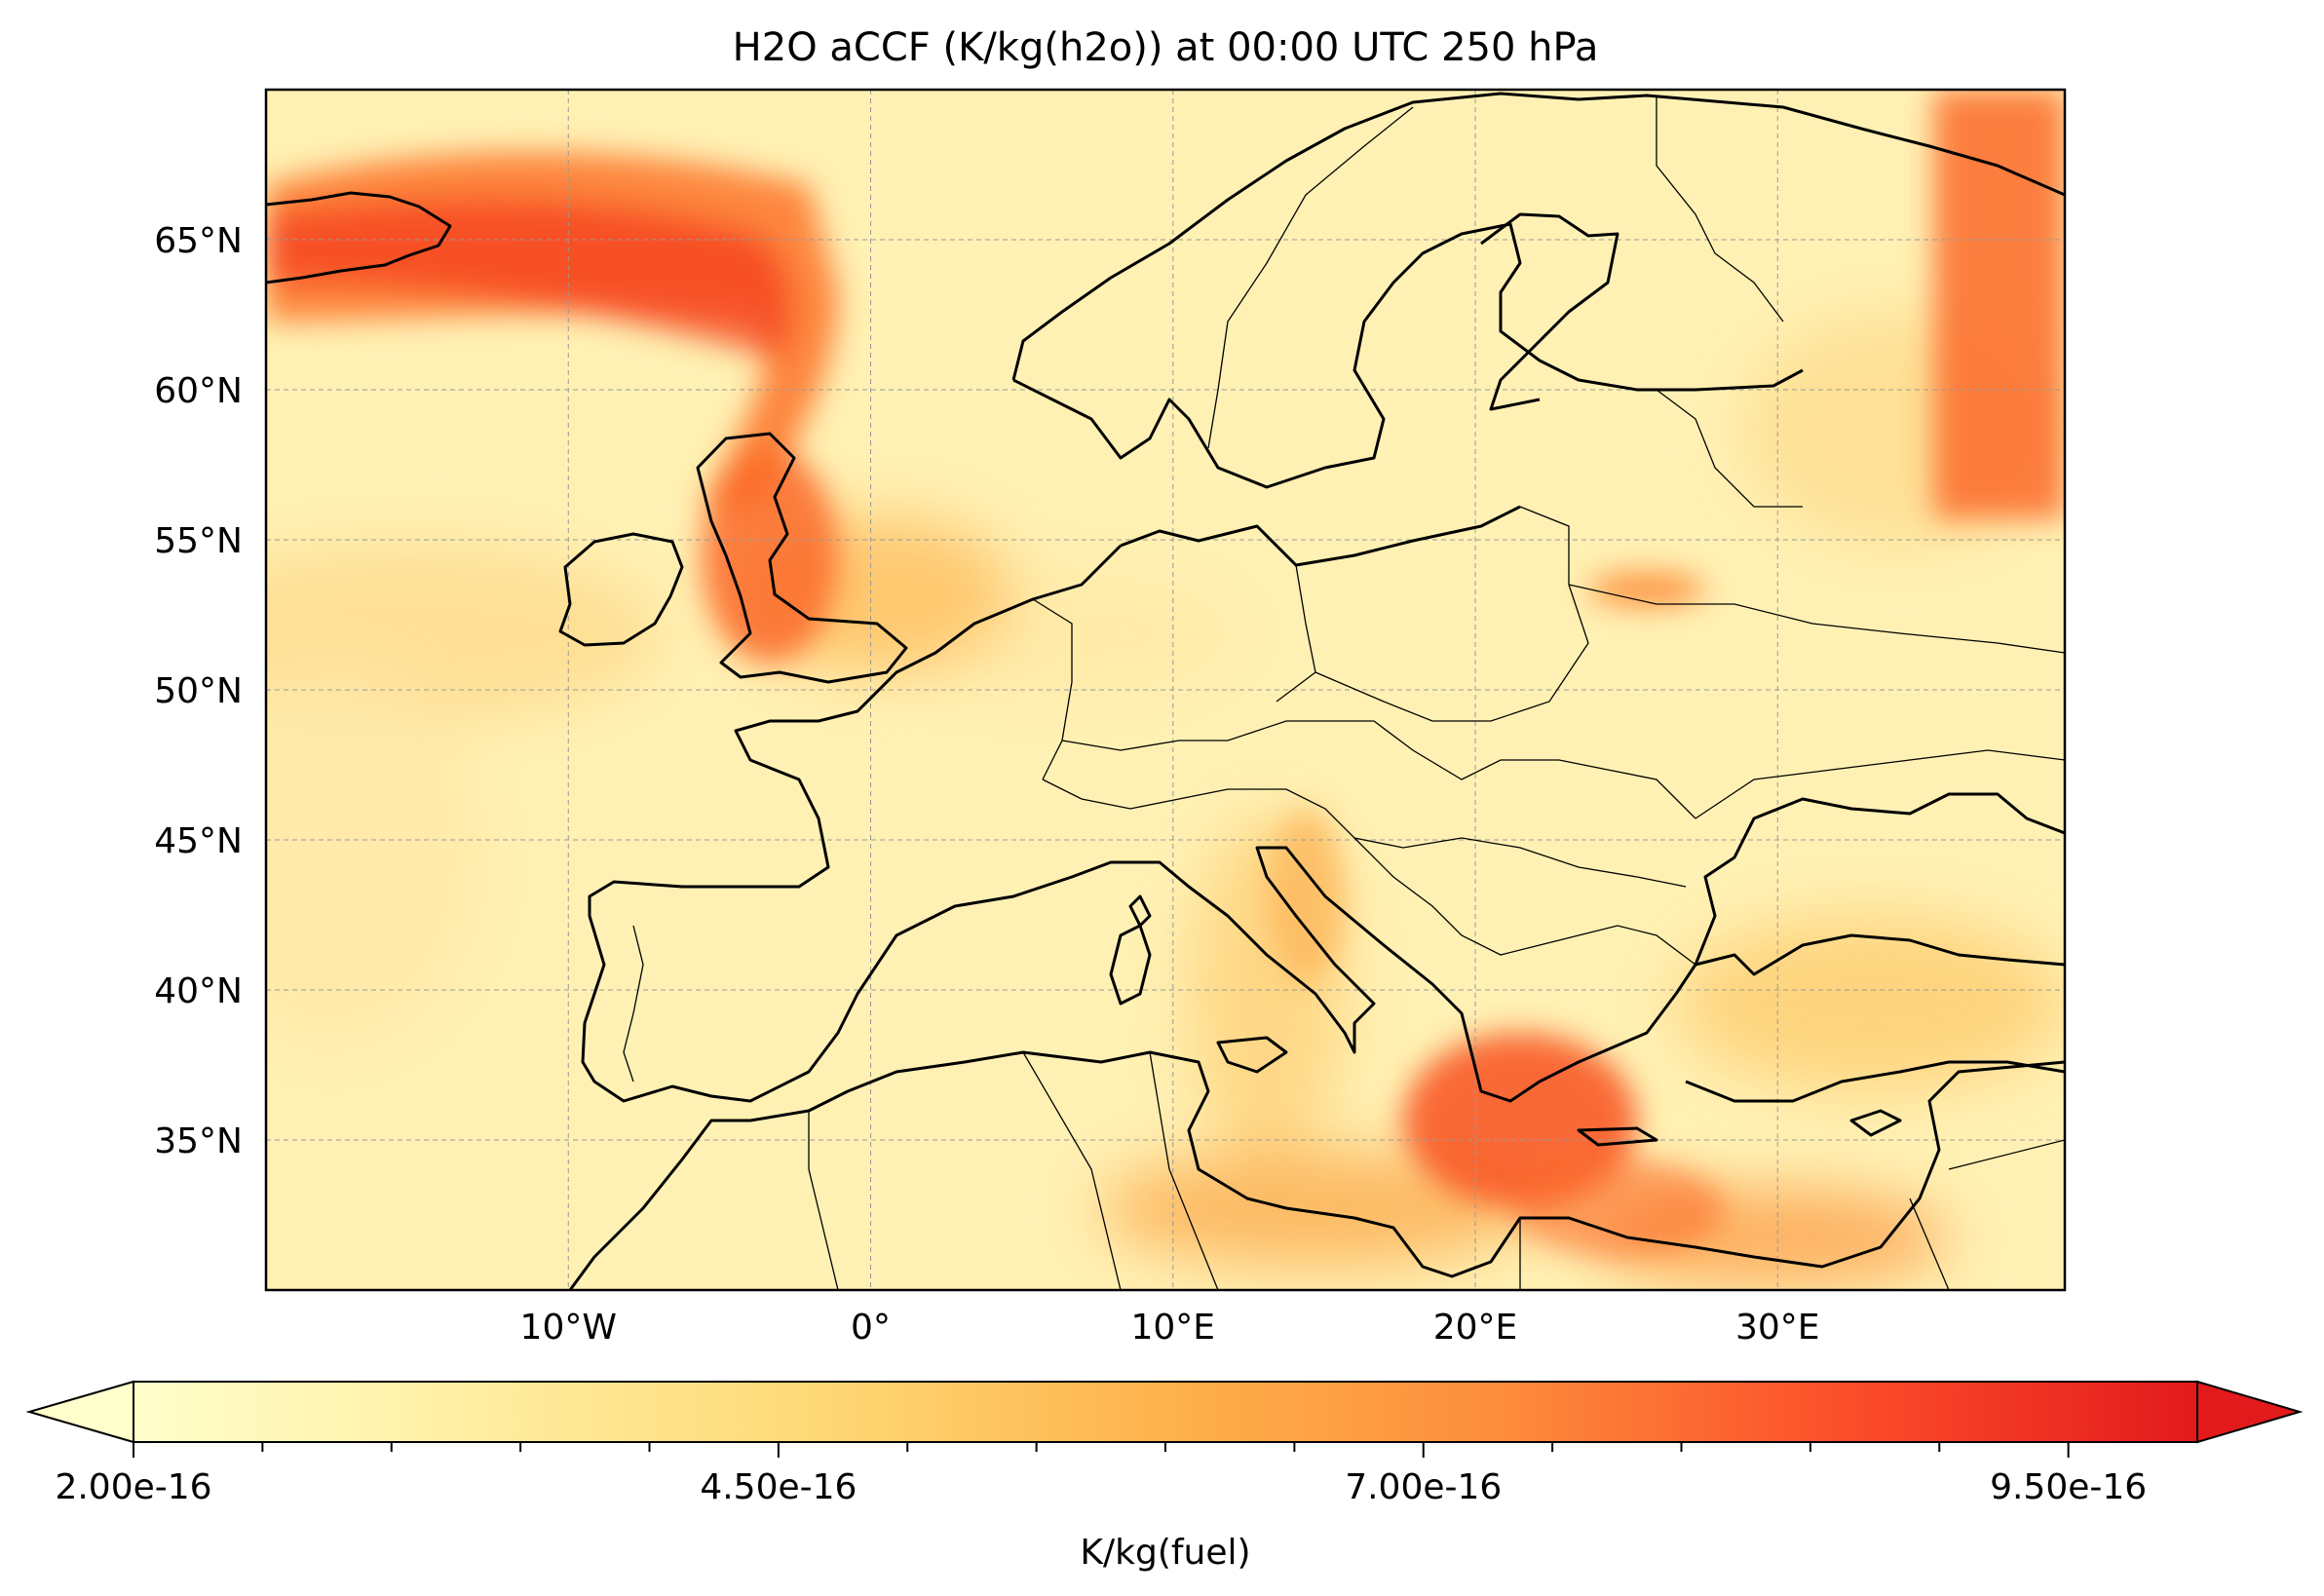 Image resolution: width=2324 pixels, height=1596 pixels. I want to click on border-germany-poland, so click(1296, 633).